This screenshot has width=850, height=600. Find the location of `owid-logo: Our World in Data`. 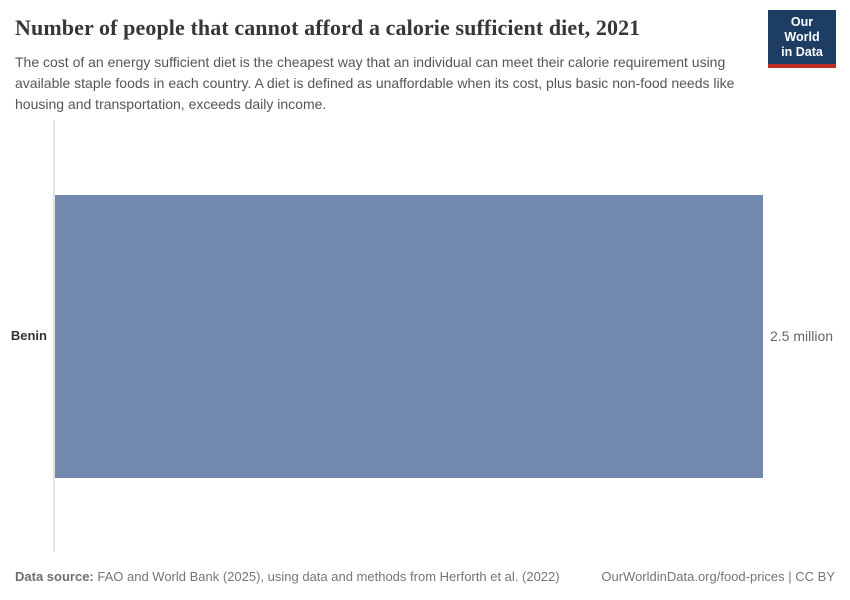

owid-logo: Our World in Data is located at coordinates (802, 39).